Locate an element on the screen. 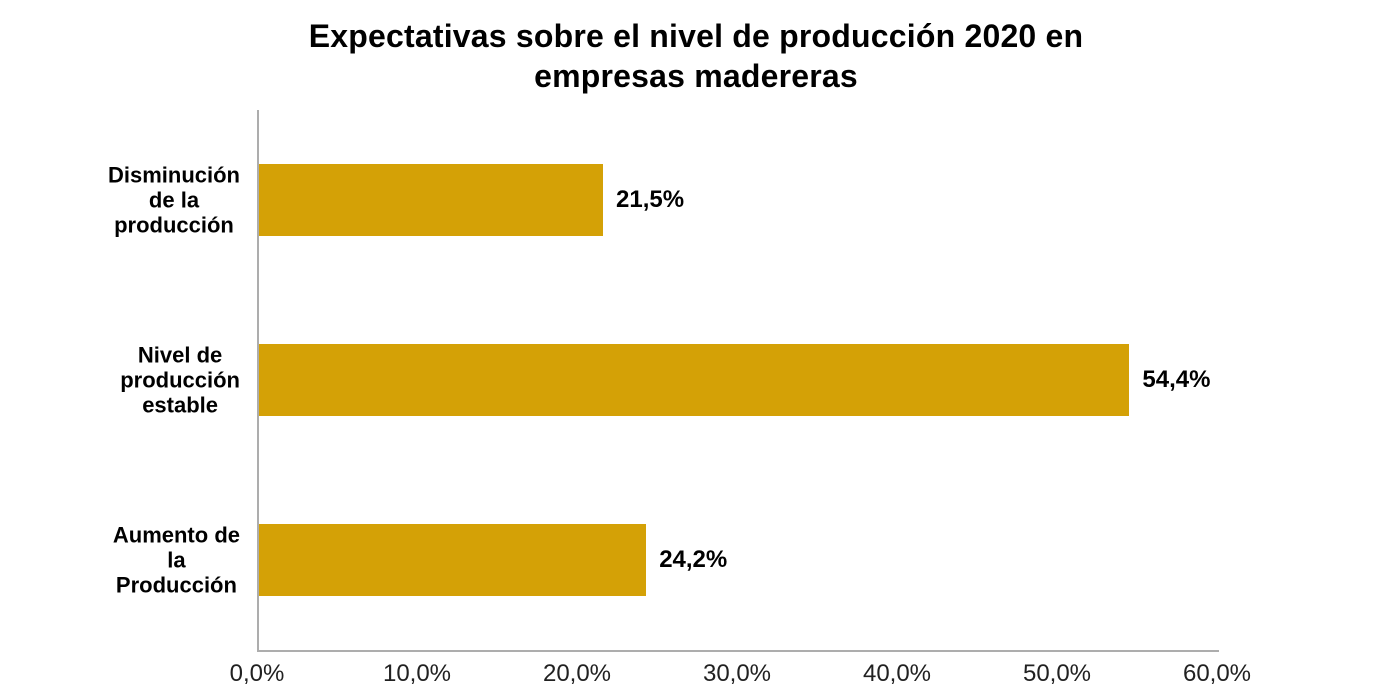 The width and height of the screenshot is (1400, 700). x-axis-tick-label: 0,0% is located at coordinates (257, 673).